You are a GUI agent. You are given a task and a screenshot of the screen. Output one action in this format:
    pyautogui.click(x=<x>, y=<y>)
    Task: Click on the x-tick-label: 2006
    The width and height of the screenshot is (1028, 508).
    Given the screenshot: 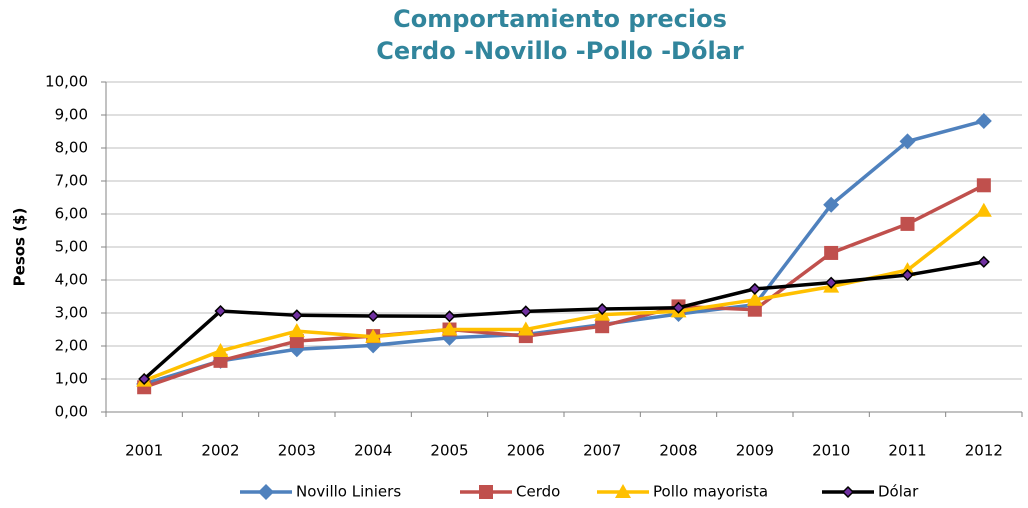 What is the action you would take?
    pyautogui.click(x=526, y=451)
    